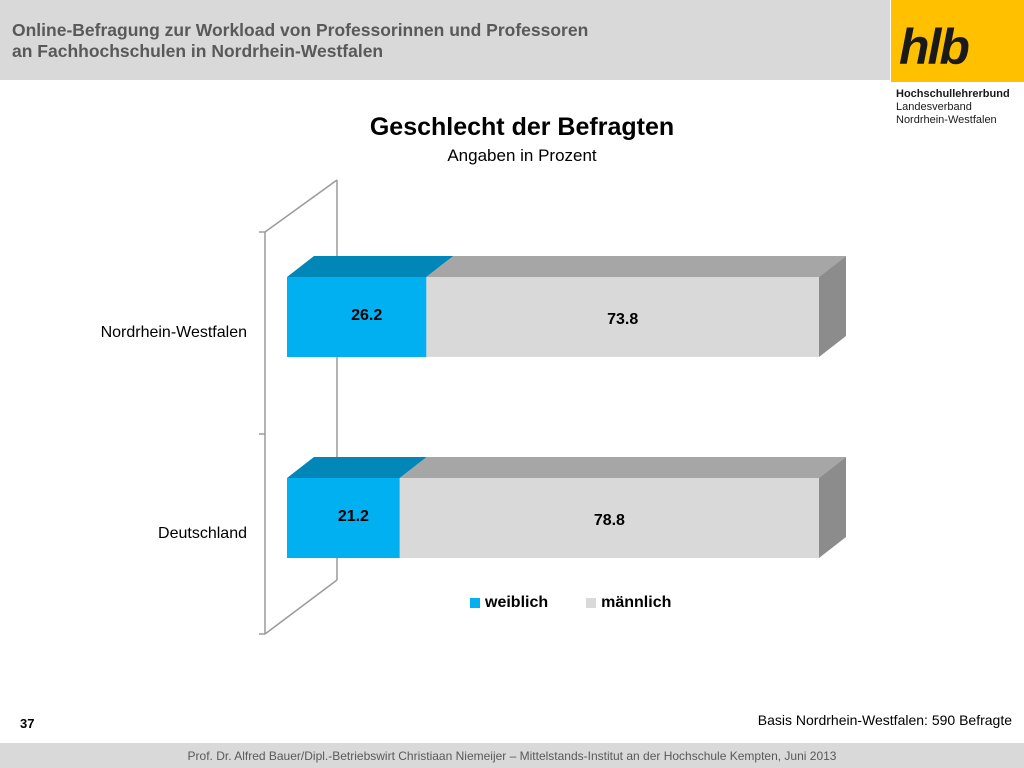 The image size is (1024, 768). I want to click on value-label-nrw-maennlich: 73.8, so click(622, 319).